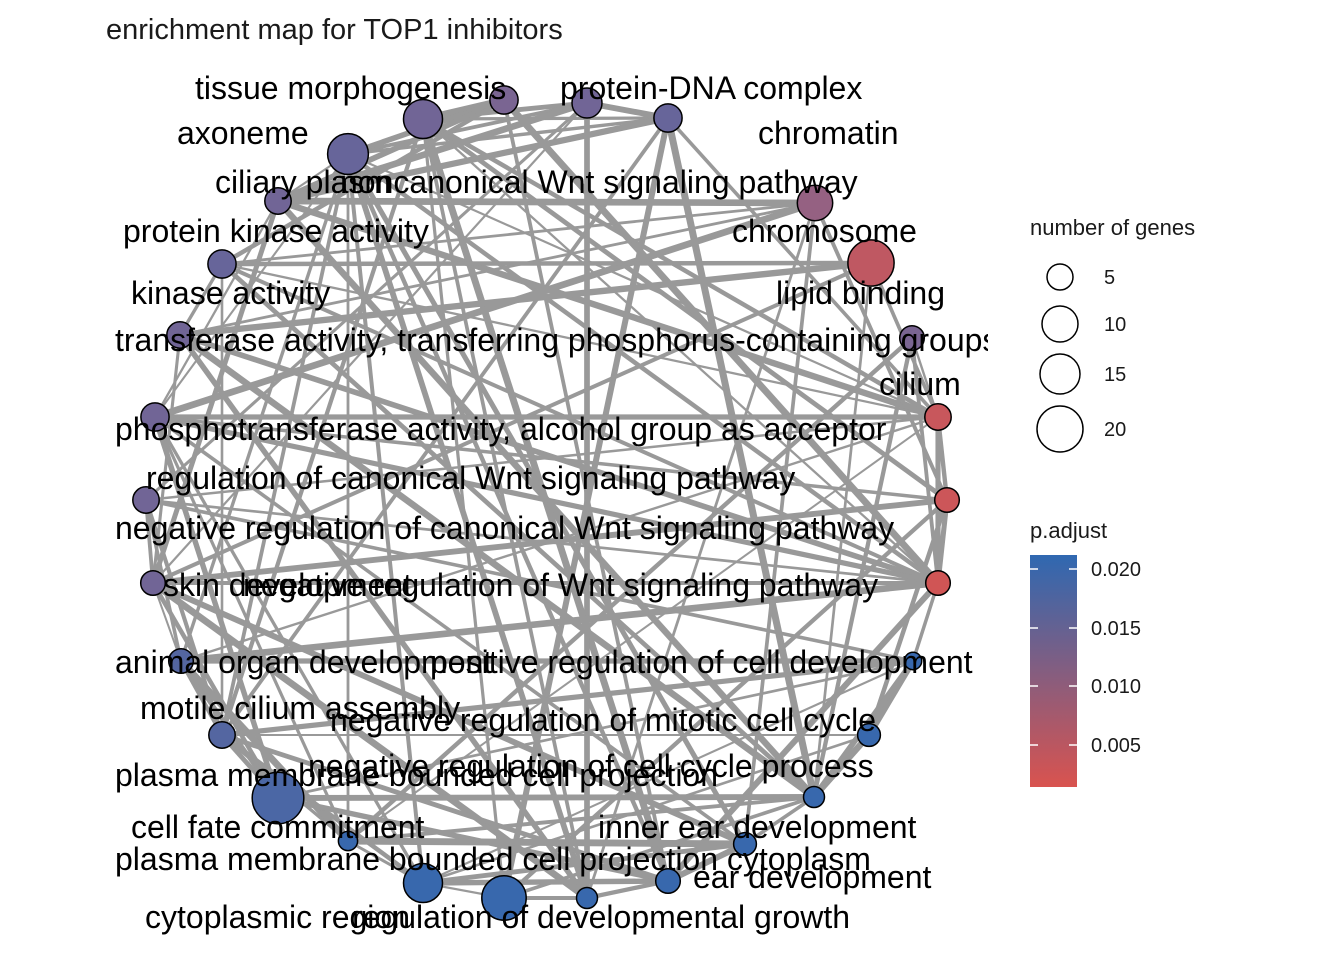 Image resolution: width=1344 pixels, height=960 pixels. I want to click on color-legend: p.adjust 0.020 0.015 0.010 0.005, so click(1085, 652).